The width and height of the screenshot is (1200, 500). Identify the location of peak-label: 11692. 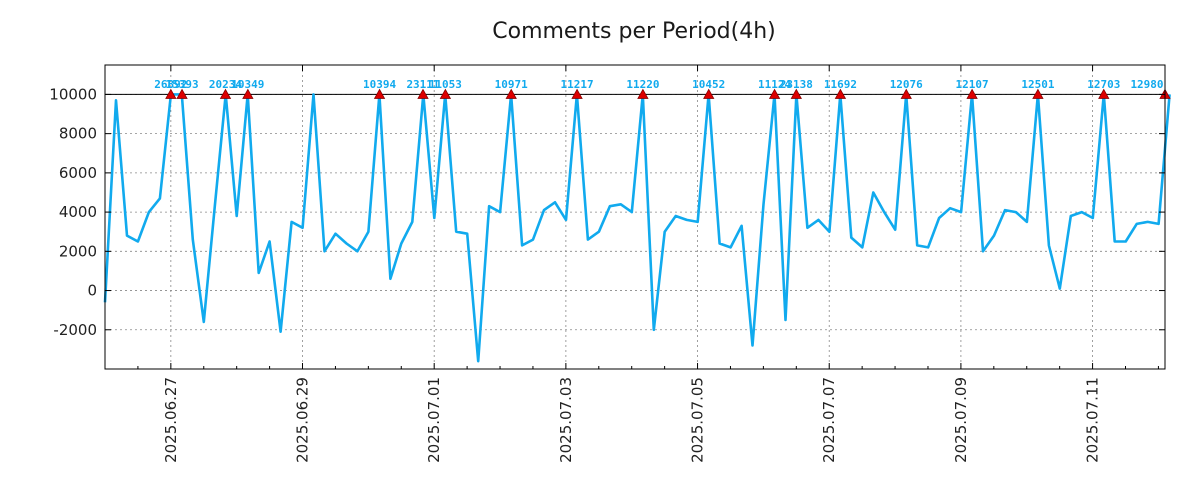
(840, 84).